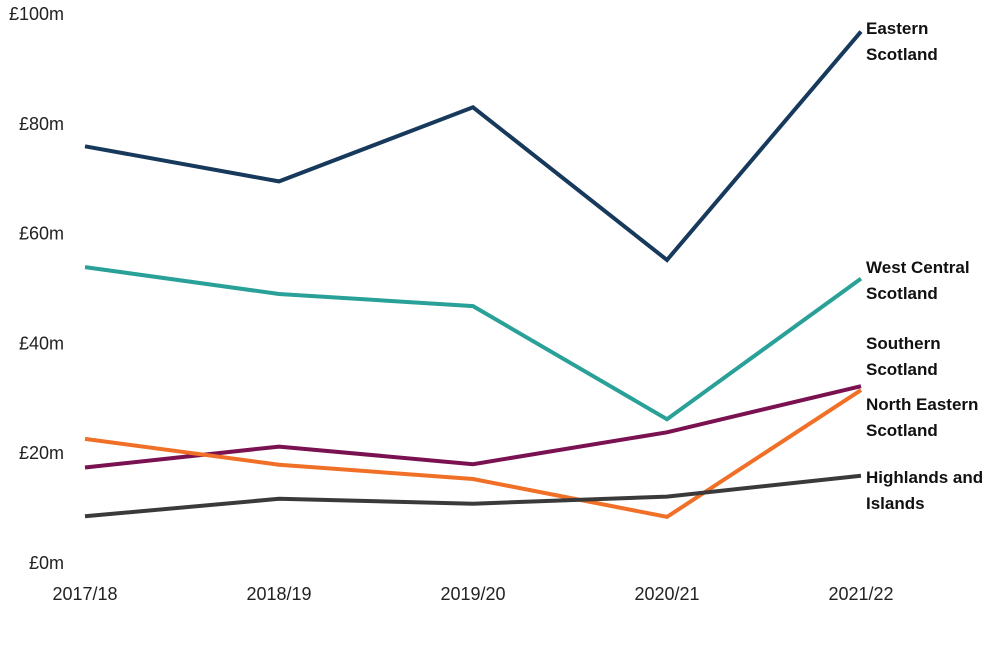 Image resolution: width=1003 pixels, height=655 pixels. Describe the element at coordinates (924, 490) in the screenshot. I see `series-end-label: Highlands and Islands` at that location.